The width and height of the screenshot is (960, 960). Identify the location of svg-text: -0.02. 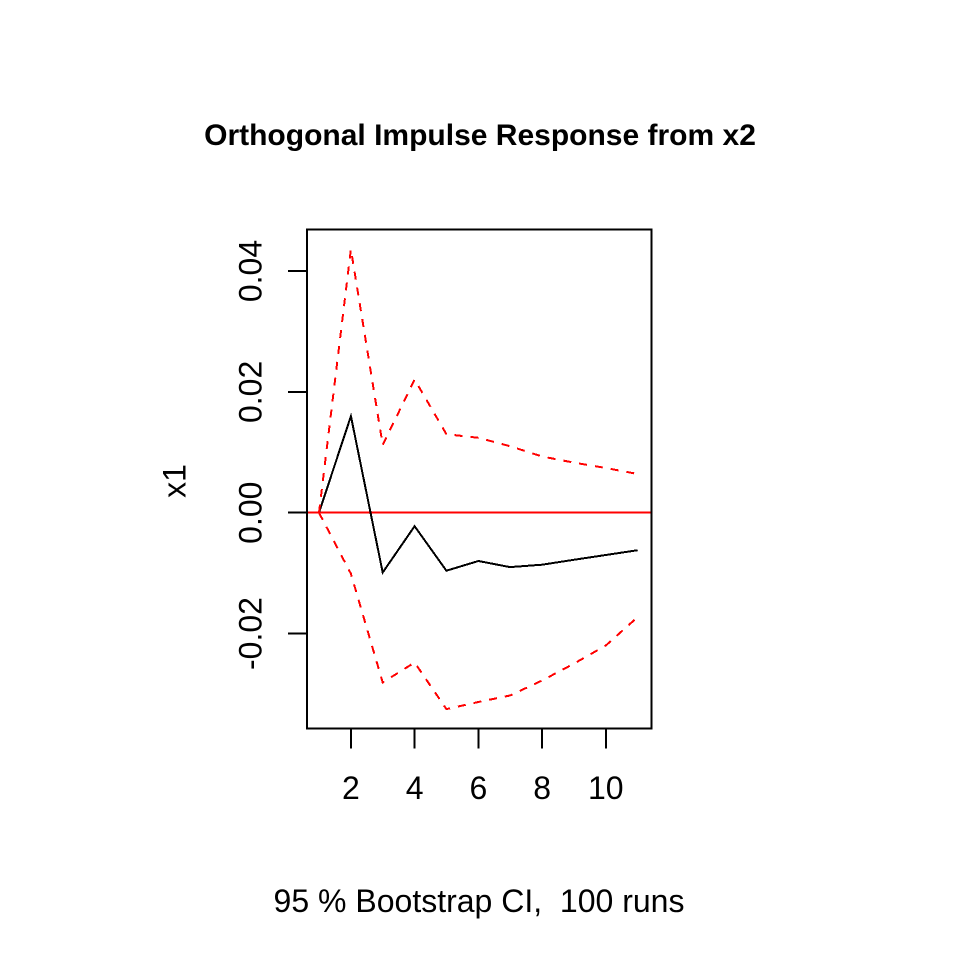
(251, 633).